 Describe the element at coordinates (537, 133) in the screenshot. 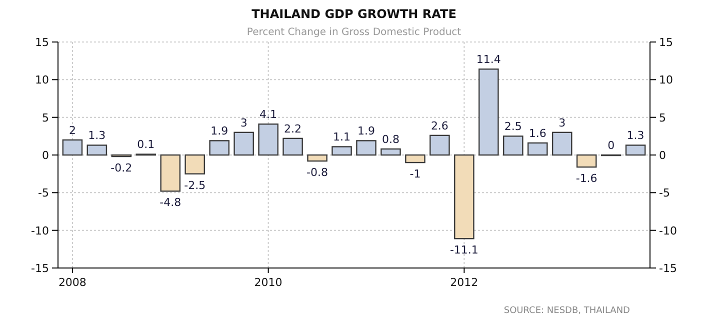

I see `data-label: 1.6` at that location.